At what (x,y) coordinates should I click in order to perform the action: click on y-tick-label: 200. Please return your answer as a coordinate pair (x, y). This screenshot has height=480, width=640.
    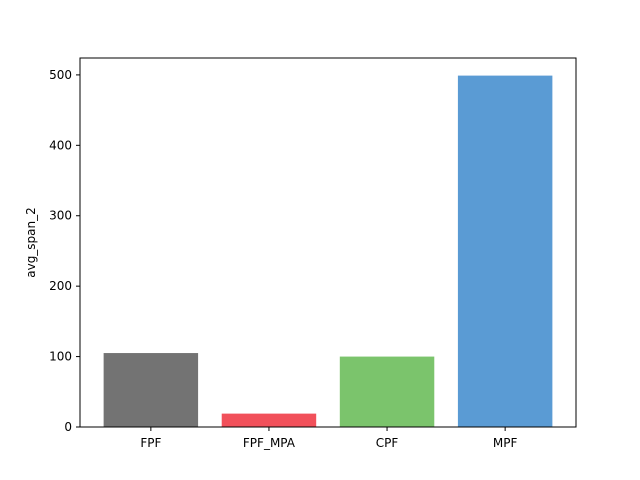
    Looking at the image, I should click on (60, 286).